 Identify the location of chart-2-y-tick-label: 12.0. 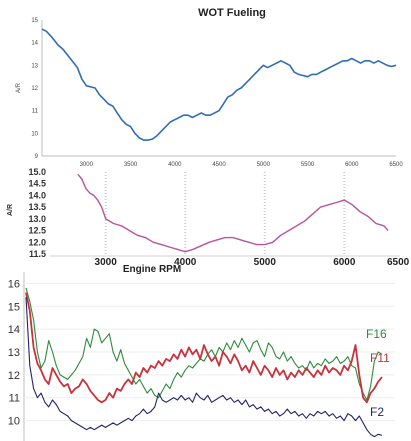
(37, 242).